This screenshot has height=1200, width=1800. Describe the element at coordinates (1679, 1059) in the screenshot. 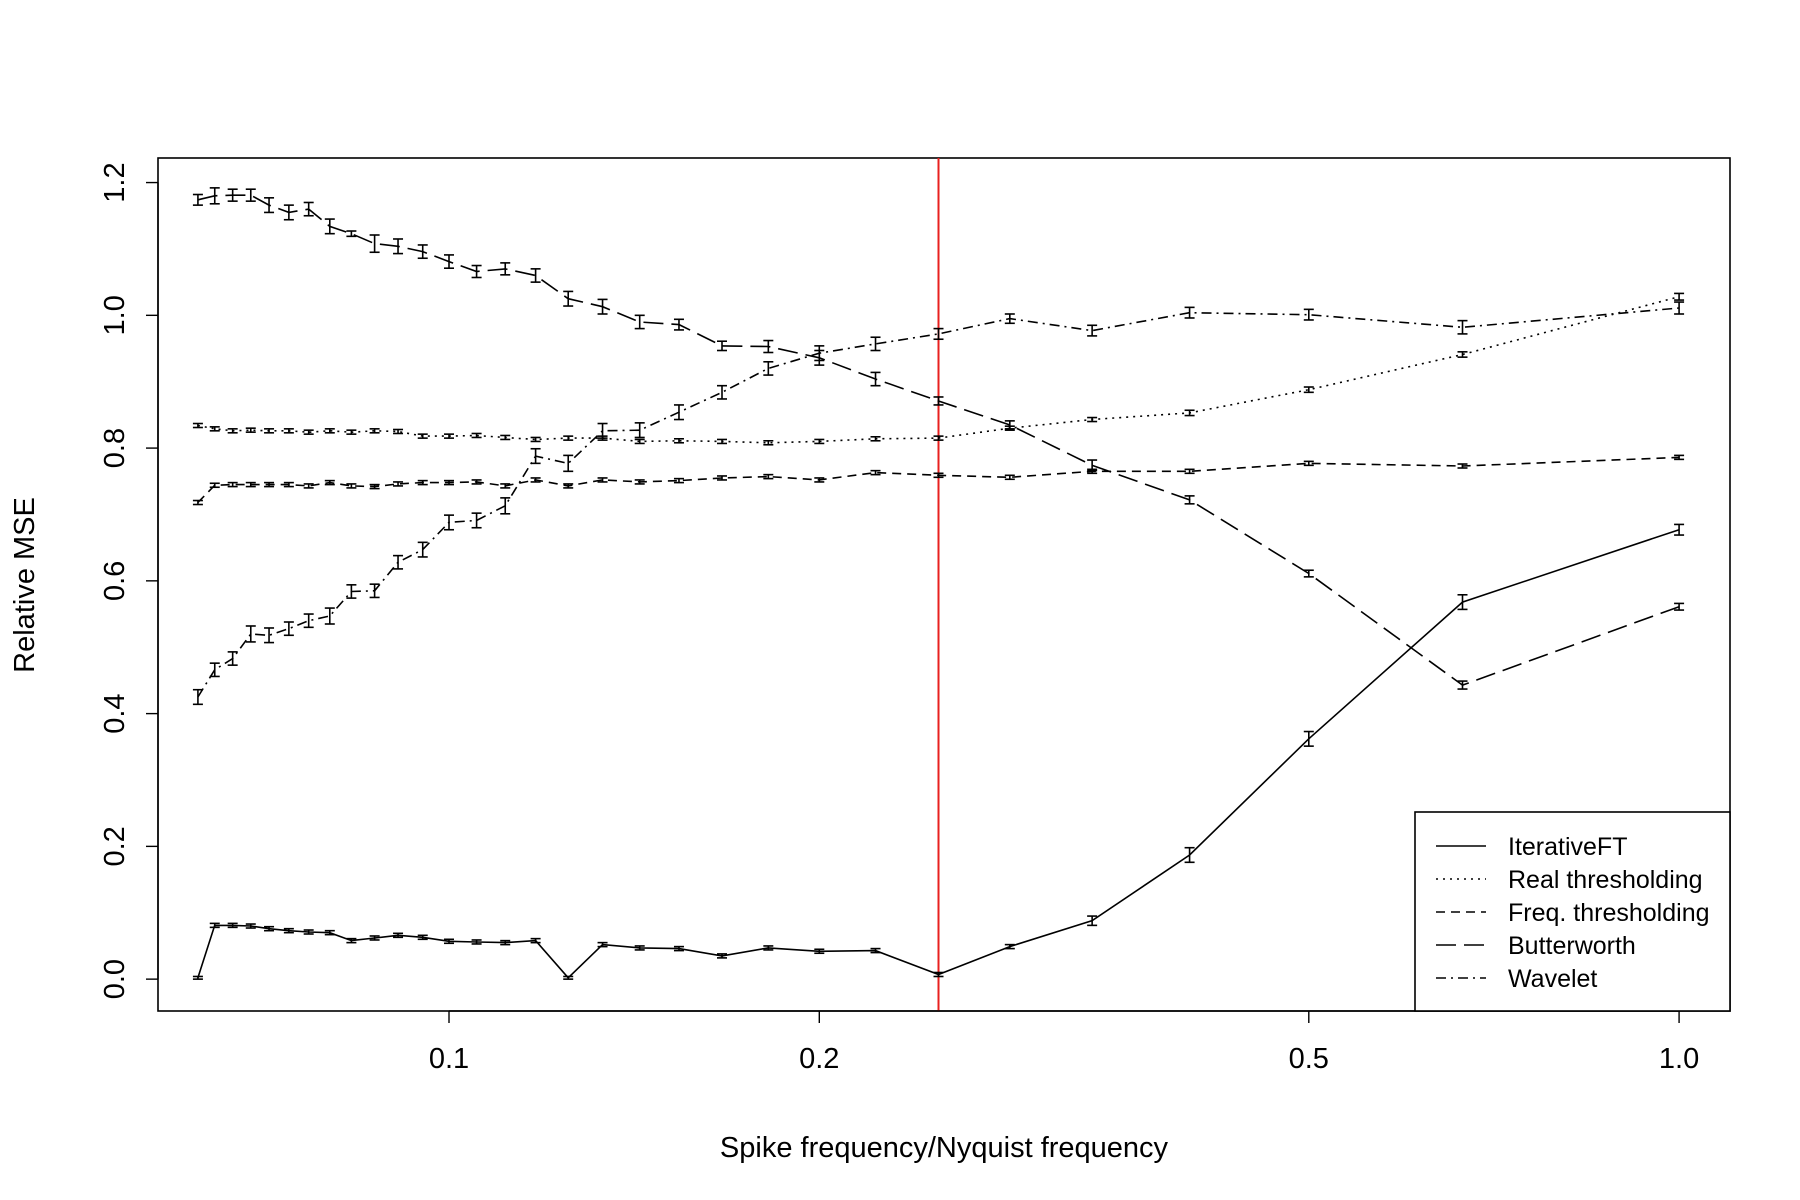

I see `x-tick-label: 1.0` at that location.